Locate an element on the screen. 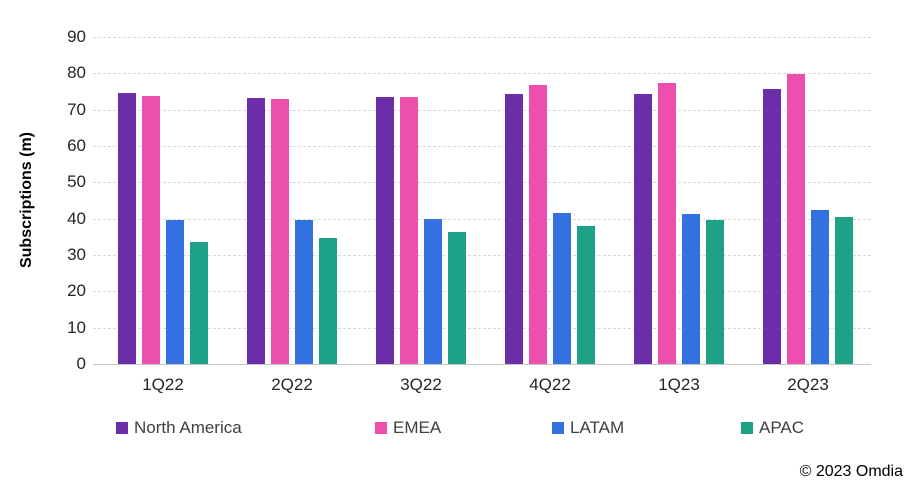 The height and width of the screenshot is (490, 907). y-tick-label-10: 10 is located at coordinates (76, 327).